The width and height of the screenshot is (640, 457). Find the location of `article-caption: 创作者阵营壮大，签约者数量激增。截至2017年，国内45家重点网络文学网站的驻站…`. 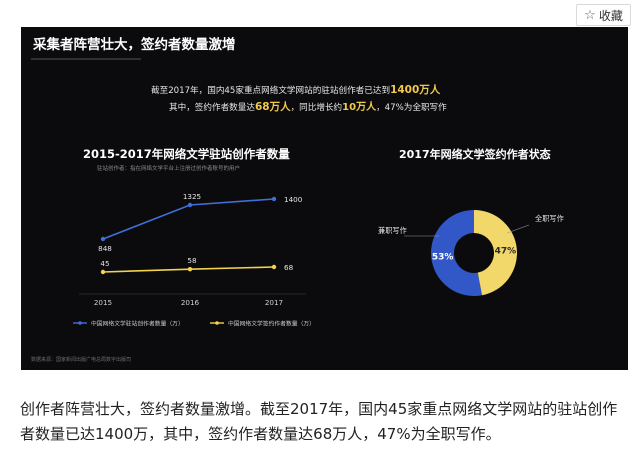

article-caption: 创作者阵营壮大，签约者数量激增。截至2017年，国内45家重点网络文学网站的驻站… is located at coordinates (319, 421).